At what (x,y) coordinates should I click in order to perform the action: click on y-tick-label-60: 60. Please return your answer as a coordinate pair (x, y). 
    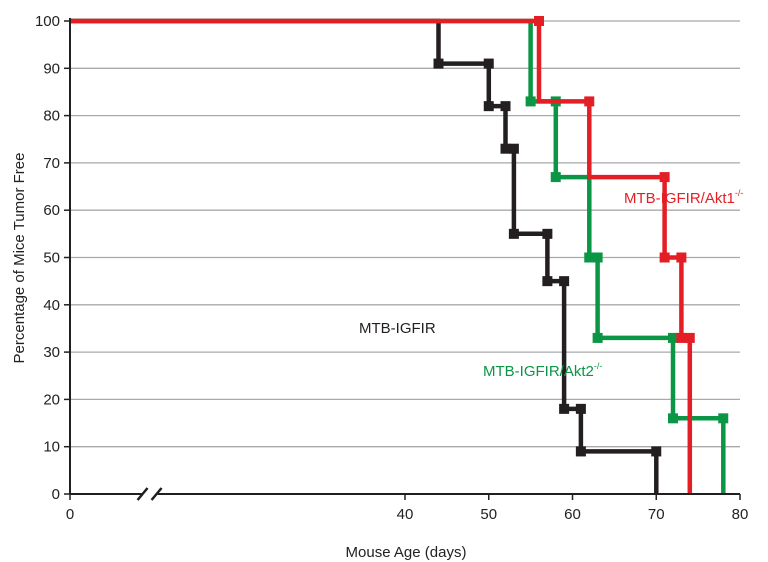
    Looking at the image, I should click on (51, 210).